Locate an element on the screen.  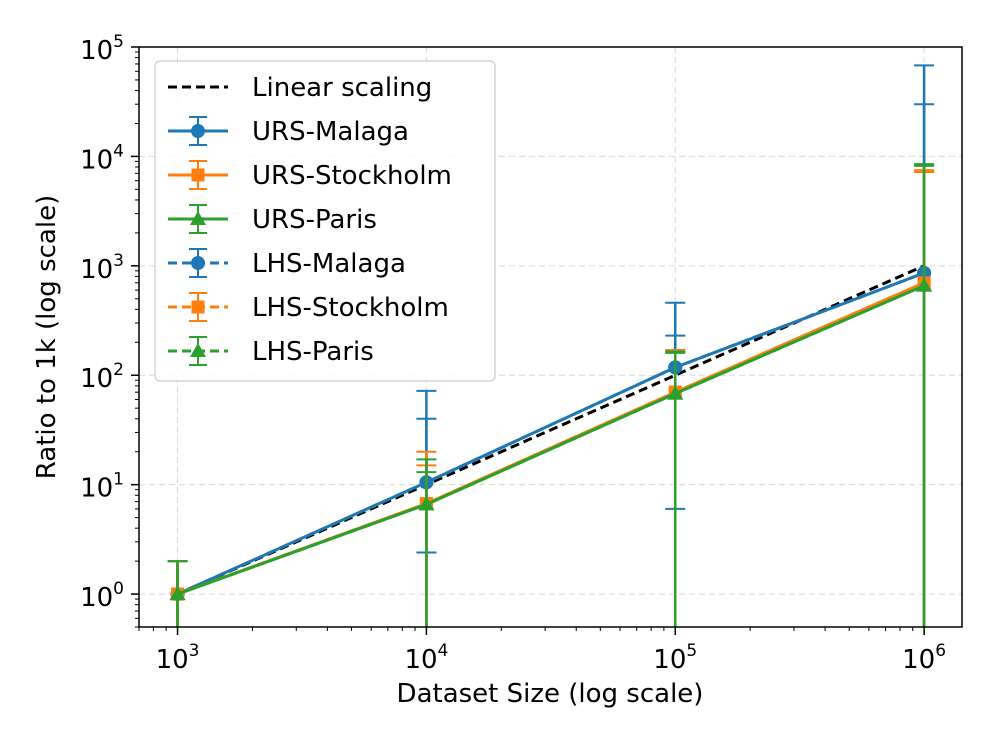
y-tick-label: 10⁵ is located at coordinates (102, 49).